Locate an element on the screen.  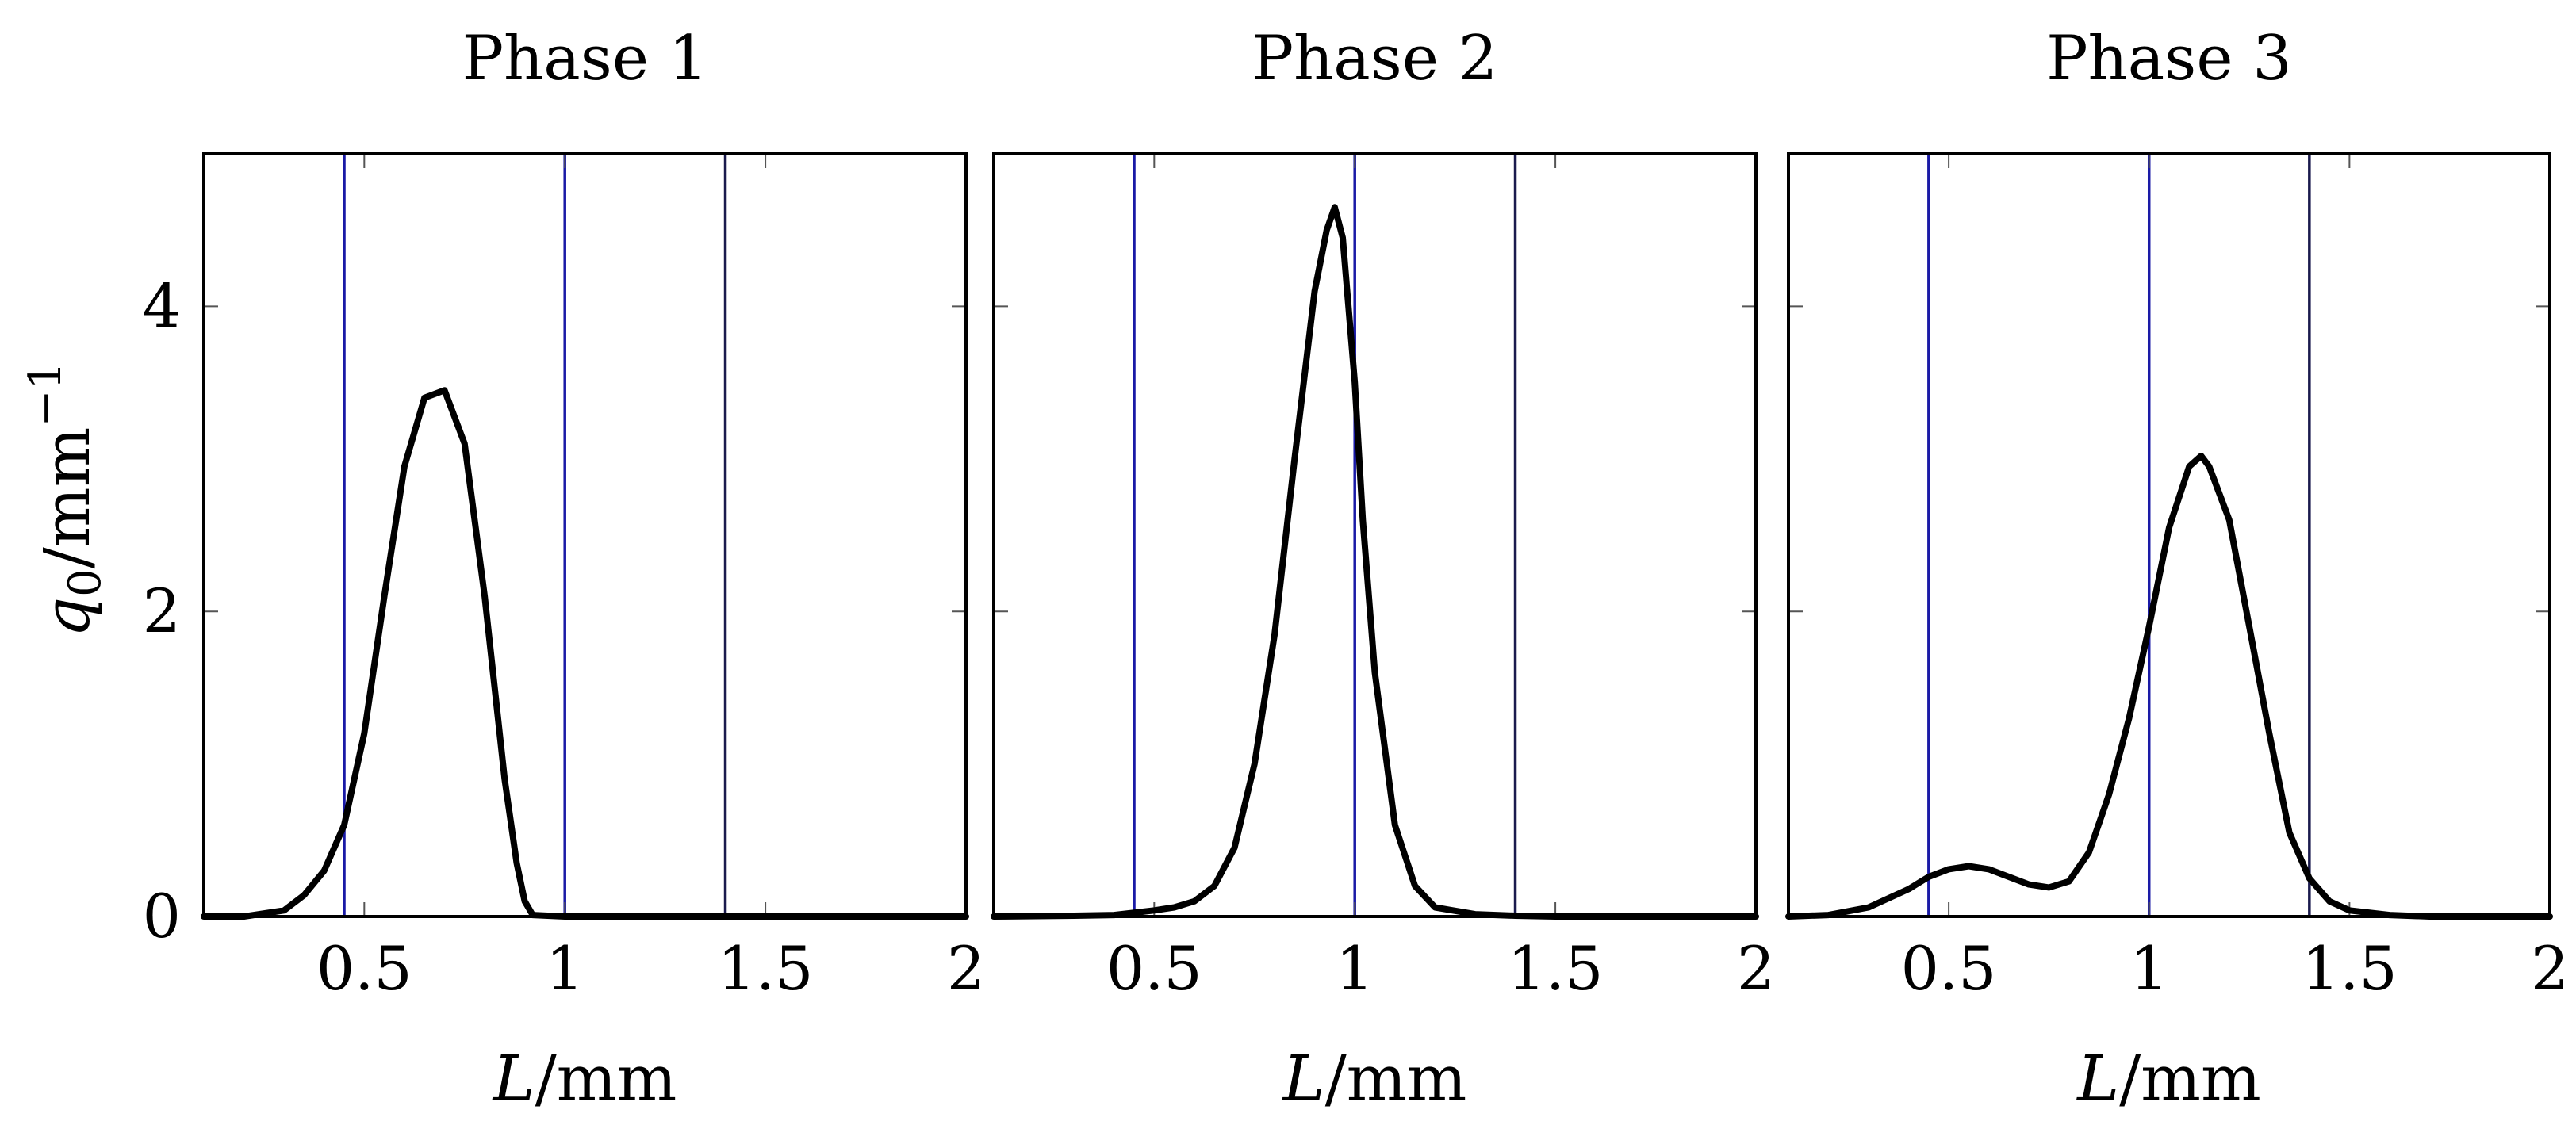
panel-title: Phase 2 is located at coordinates (1375, 59).